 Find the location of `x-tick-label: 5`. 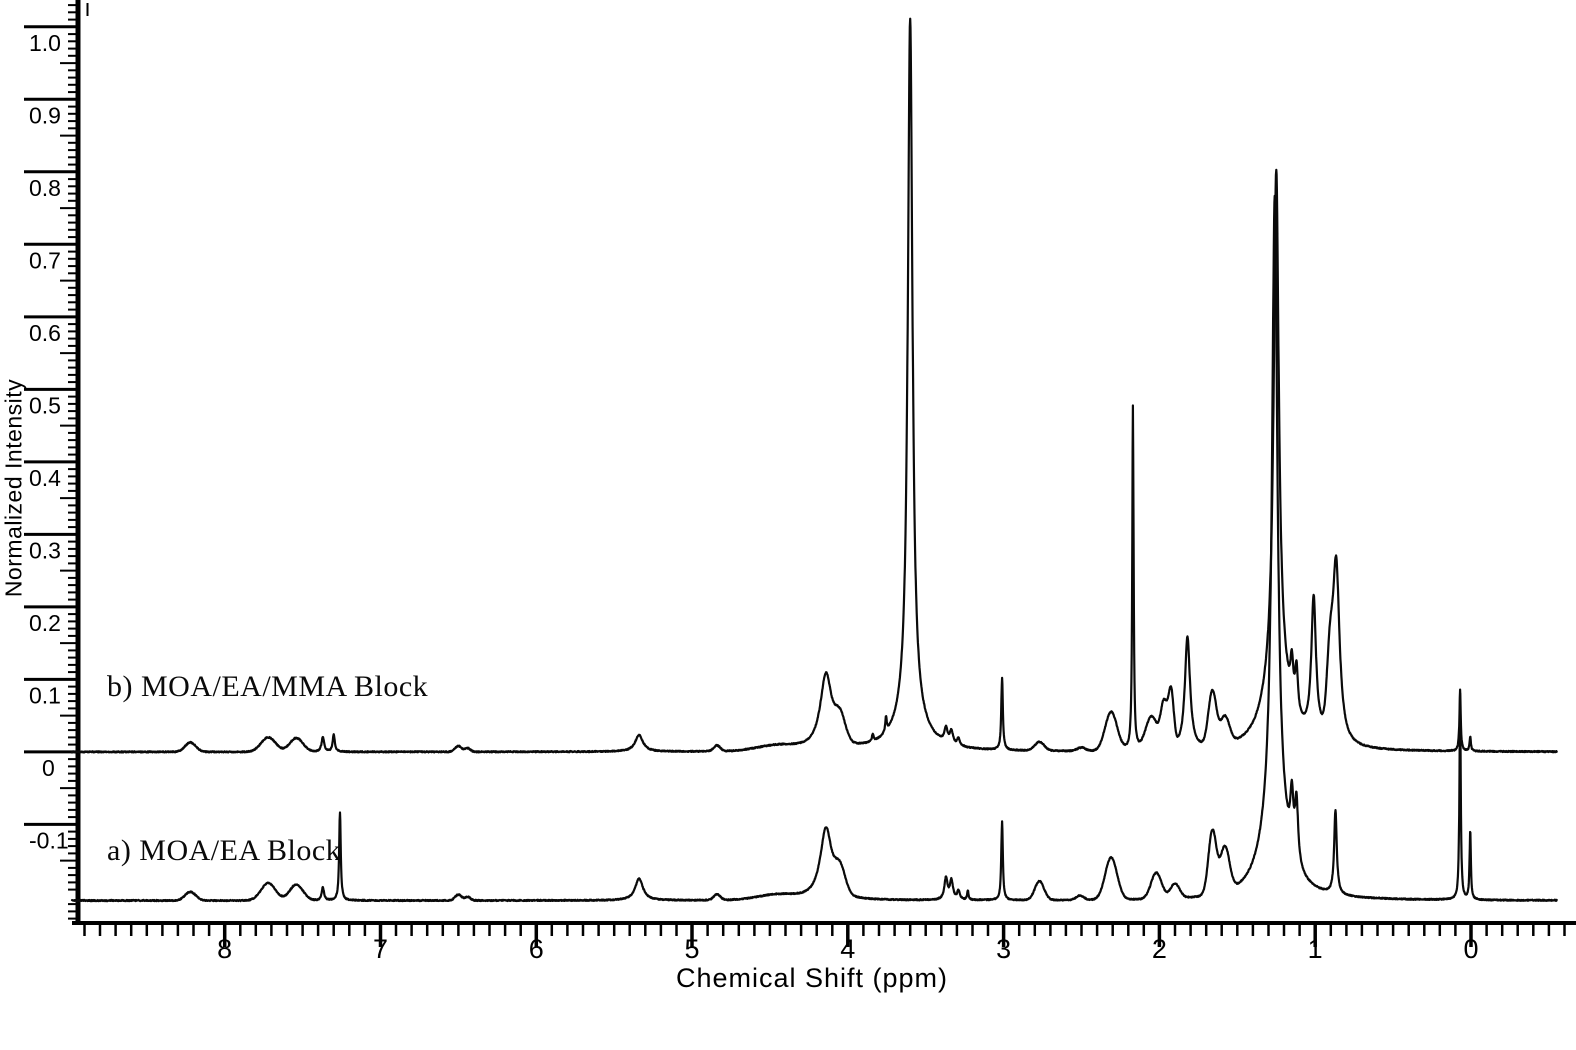

x-tick-label: 5 is located at coordinates (691, 949).